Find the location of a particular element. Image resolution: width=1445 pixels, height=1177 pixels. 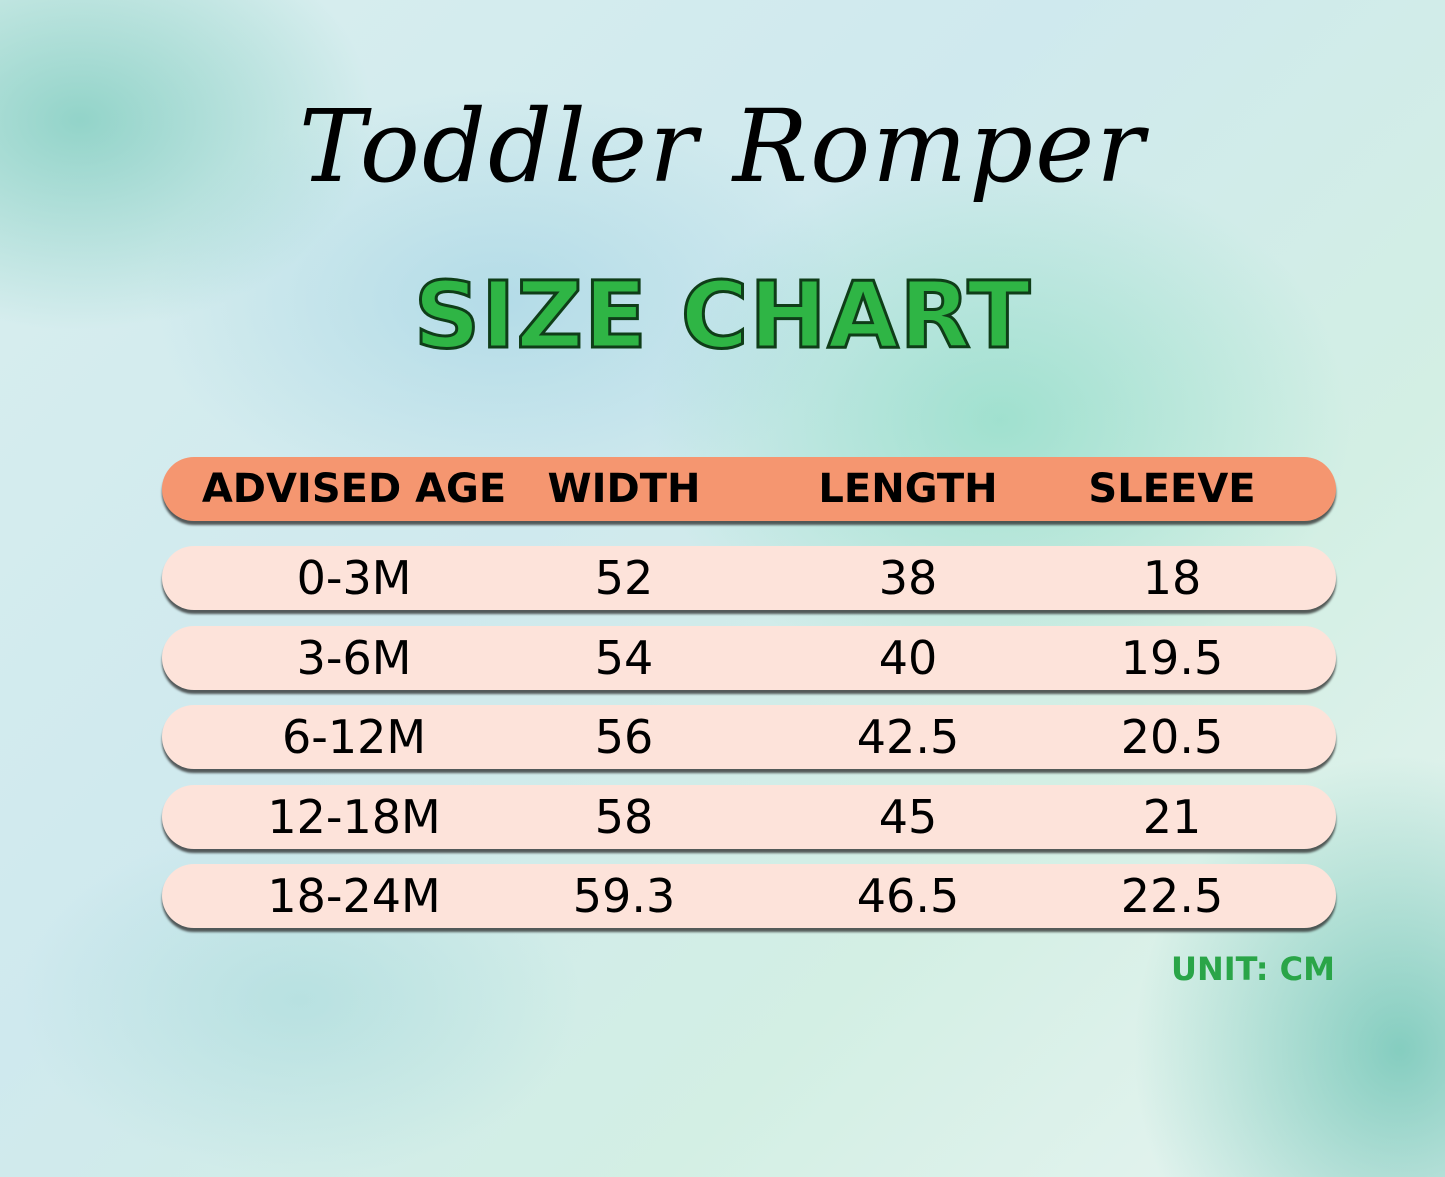

cell-width: 52 is located at coordinates (624, 578).